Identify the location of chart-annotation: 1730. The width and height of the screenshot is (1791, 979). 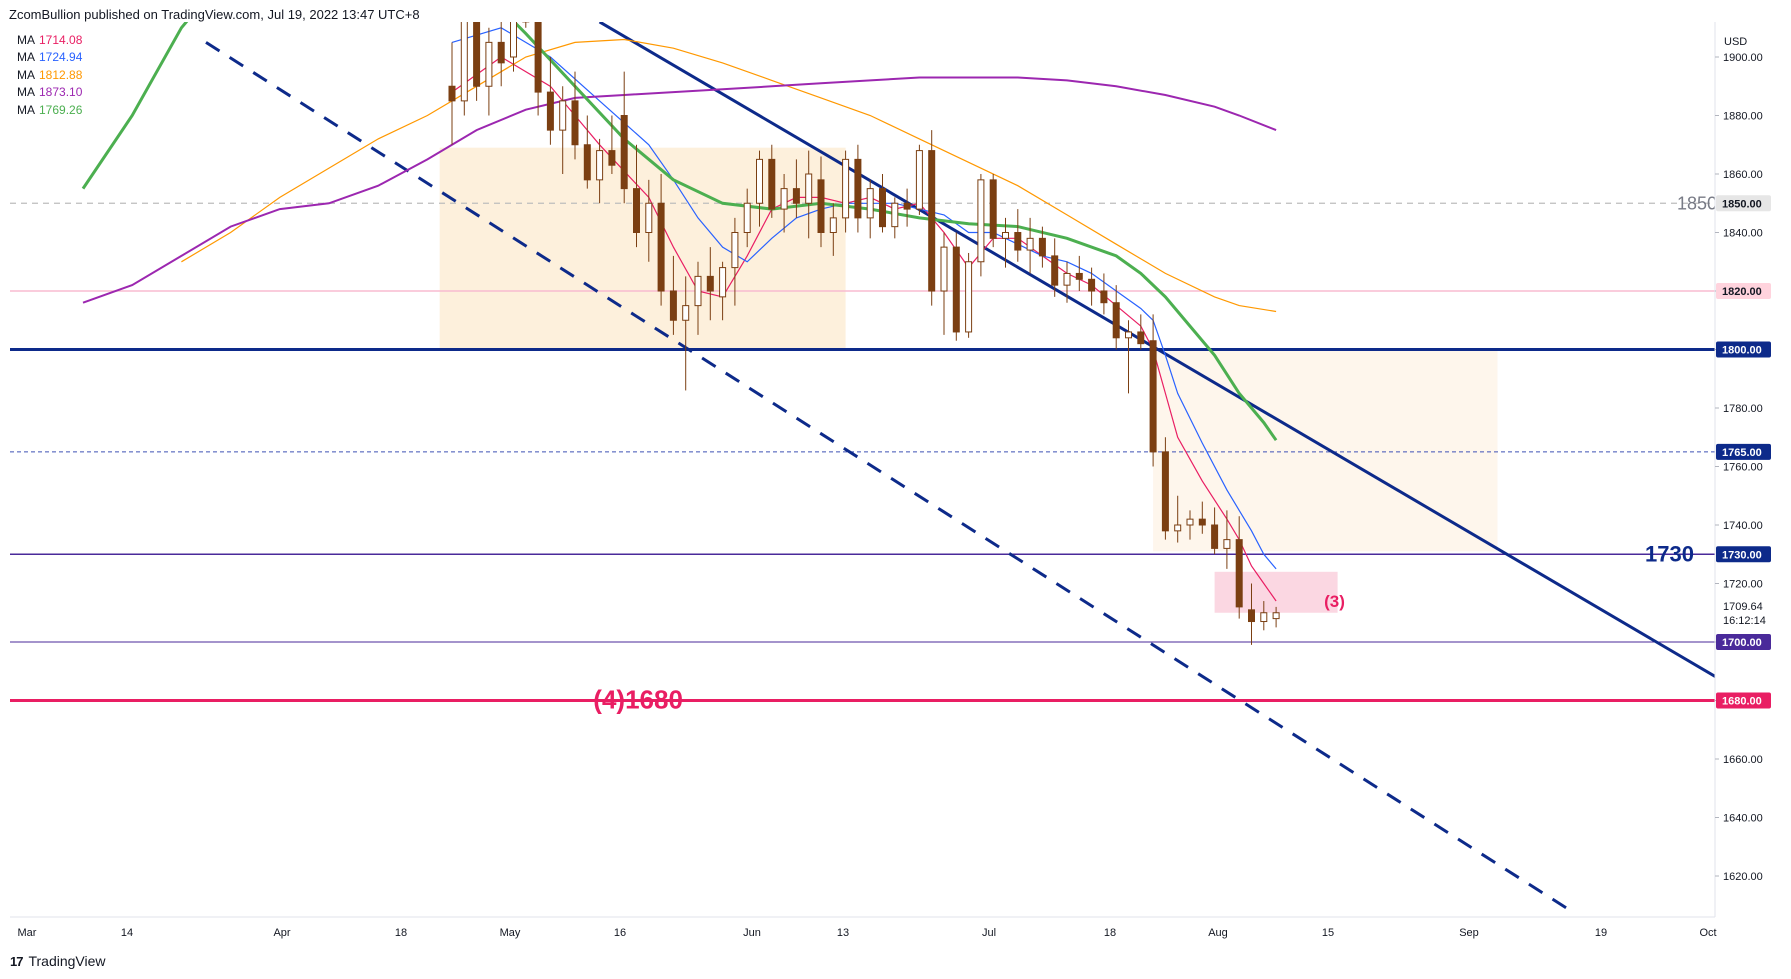
(1669, 553).